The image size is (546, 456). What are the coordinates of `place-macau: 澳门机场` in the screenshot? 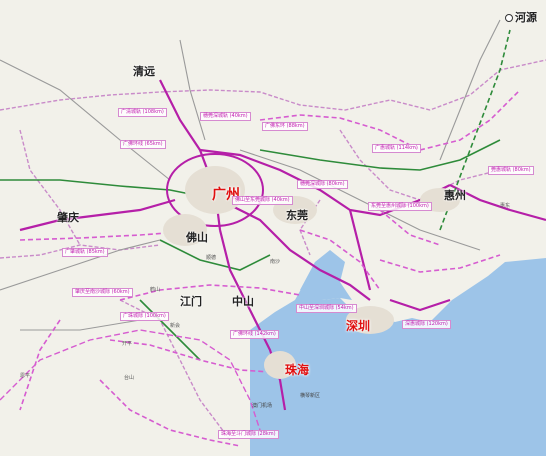 It's located at (262, 406).